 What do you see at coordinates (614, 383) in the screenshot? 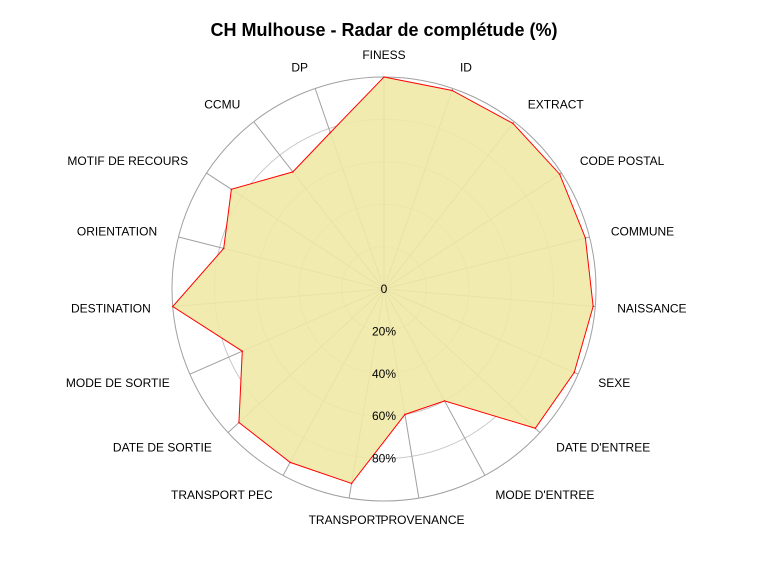
I see `axis-label: SEXE` at bounding box center [614, 383].